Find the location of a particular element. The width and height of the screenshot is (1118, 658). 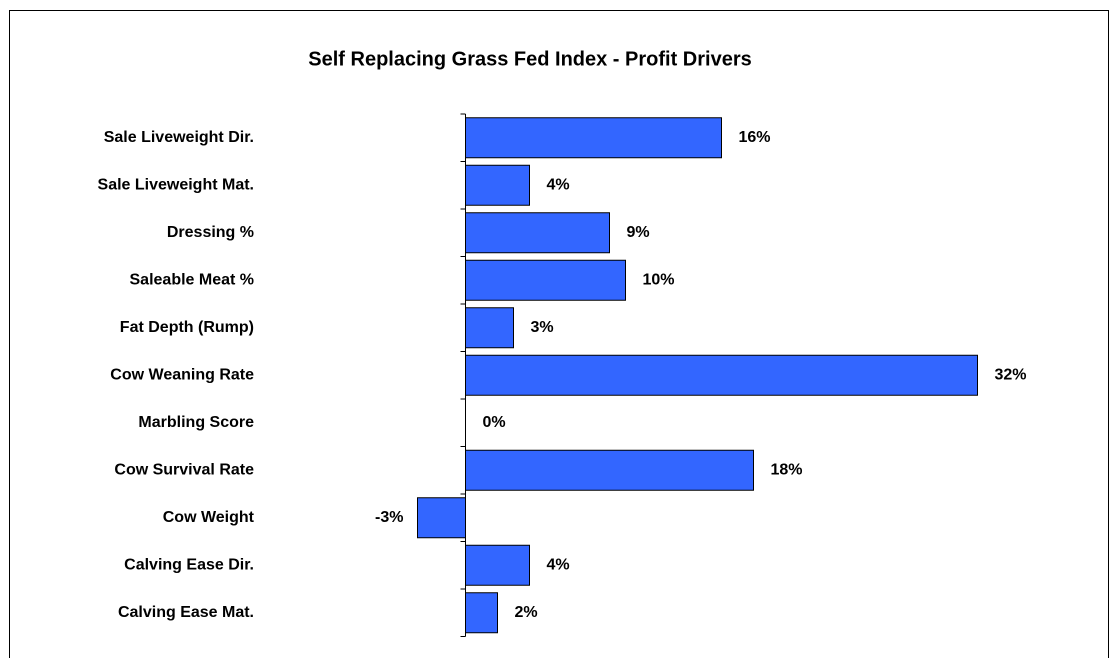

data-label: 9% is located at coordinates (638, 232).